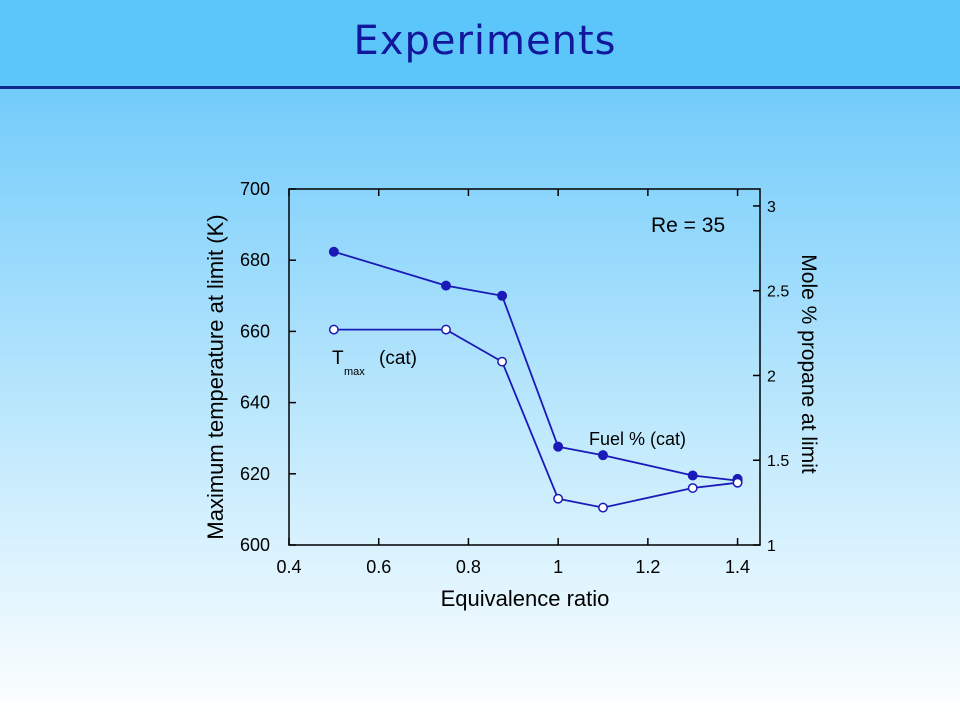  I want to click on x-tick-label: 0.8, so click(468, 567).